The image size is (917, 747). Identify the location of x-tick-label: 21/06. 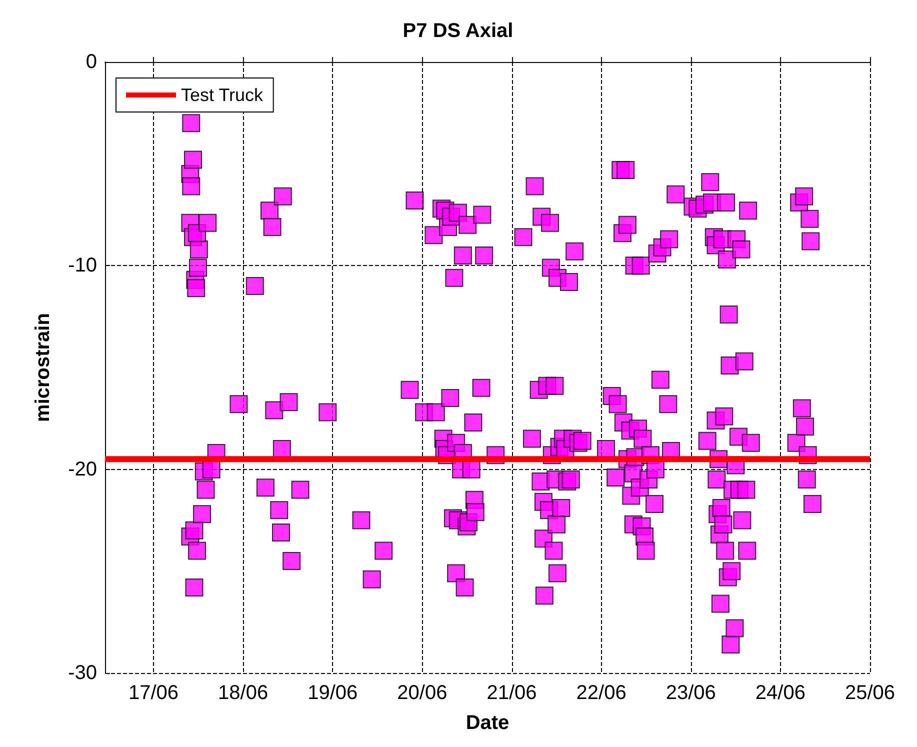
(511, 693).